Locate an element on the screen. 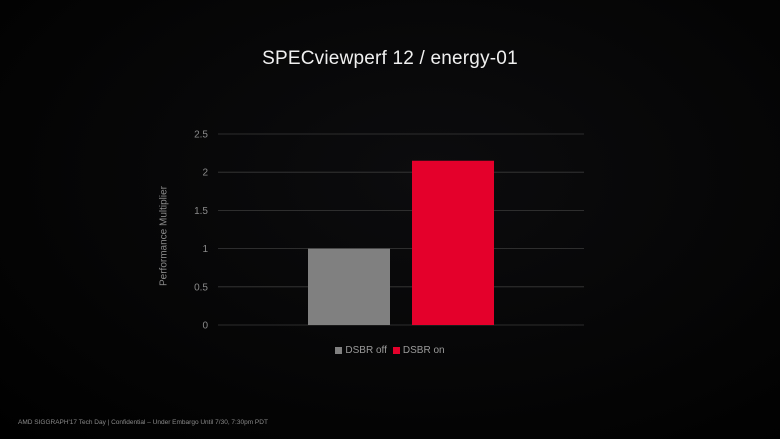 This screenshot has width=780, height=439. legend: DSBR off DSBR on is located at coordinates (390, 350).